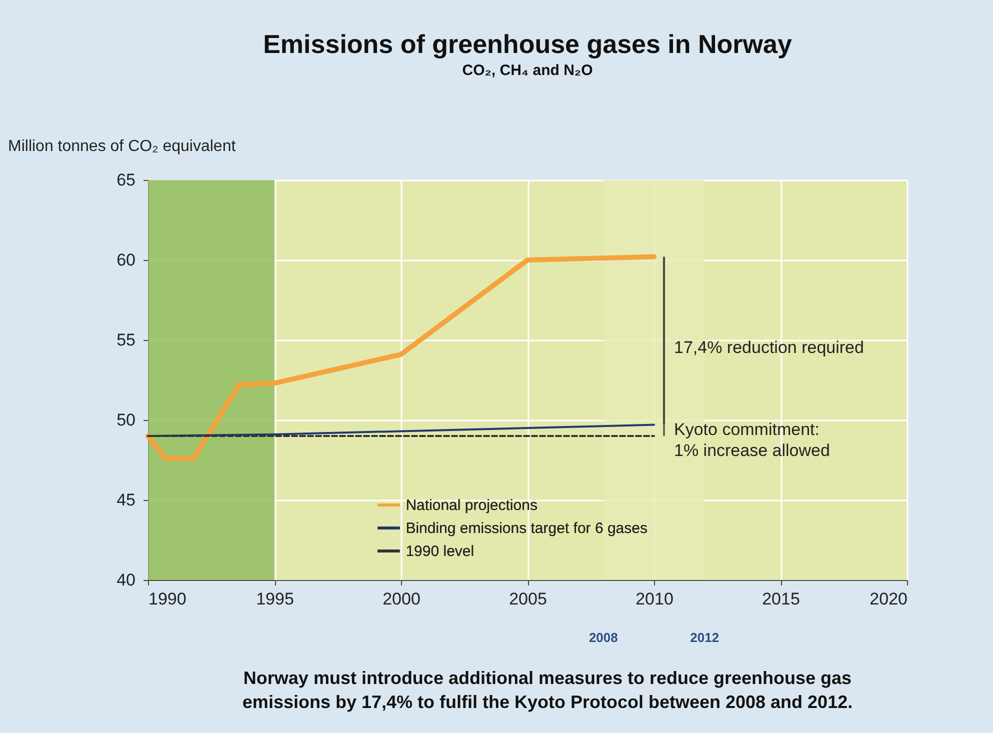  What do you see at coordinates (769, 347) in the screenshot?
I see `annotation: 17,4% reduction required` at bounding box center [769, 347].